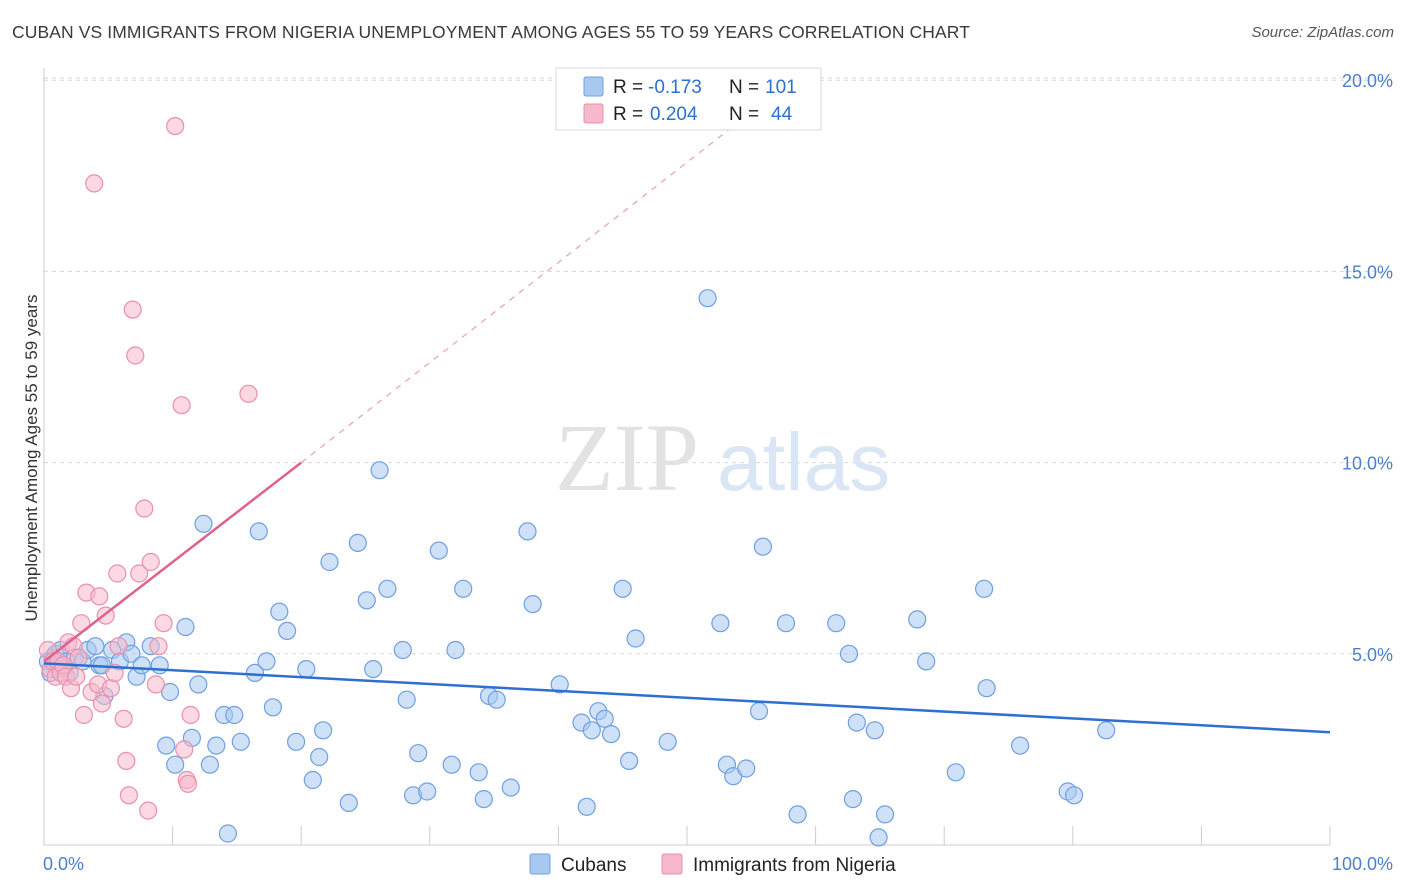 Image resolution: width=1406 pixels, height=892 pixels. What do you see at coordinates (674, 114) in the screenshot?
I see `legend-r-value-nigeria: 0.204` at bounding box center [674, 114].